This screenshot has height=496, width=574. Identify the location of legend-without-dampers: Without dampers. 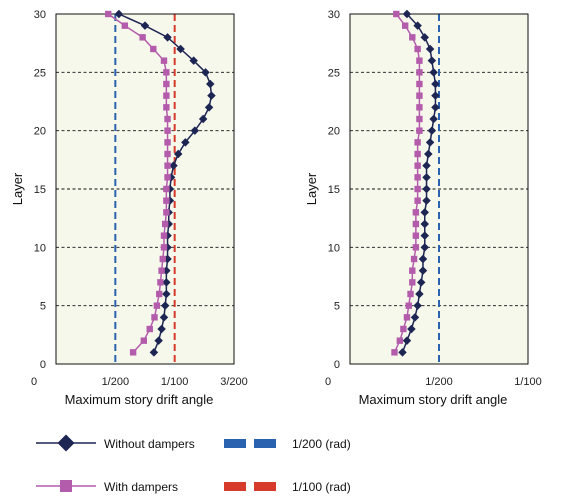
(115, 443).